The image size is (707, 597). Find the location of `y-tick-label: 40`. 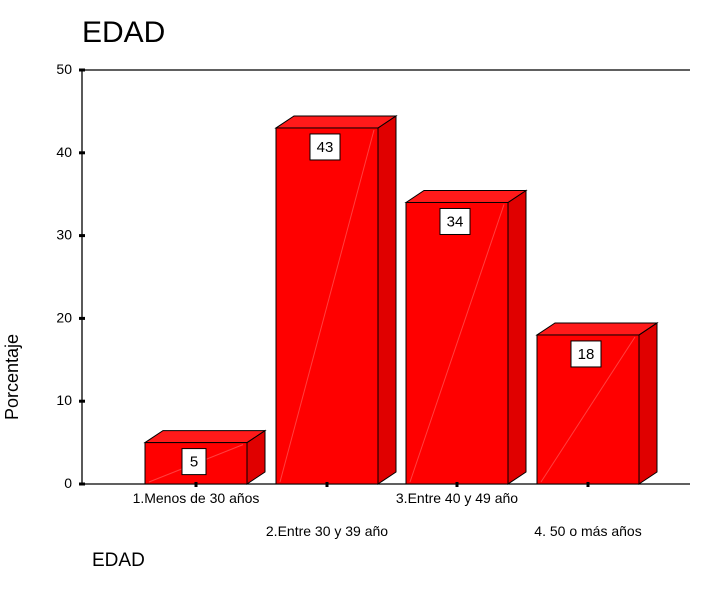

y-tick-label: 40 is located at coordinates (64, 152).